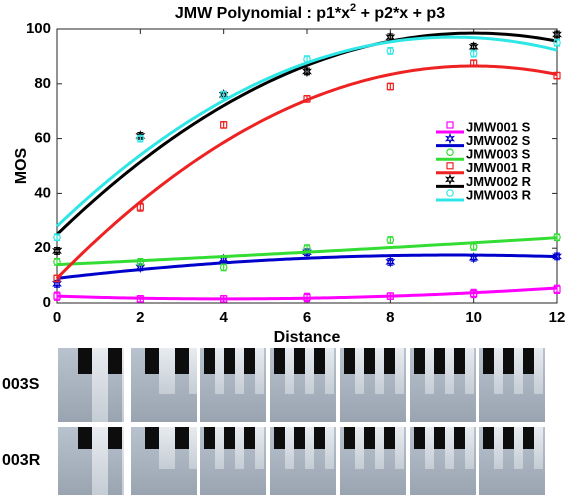 This screenshot has width=573, height=497. I want to click on title-part: + p2*x + p3, so click(400, 13).